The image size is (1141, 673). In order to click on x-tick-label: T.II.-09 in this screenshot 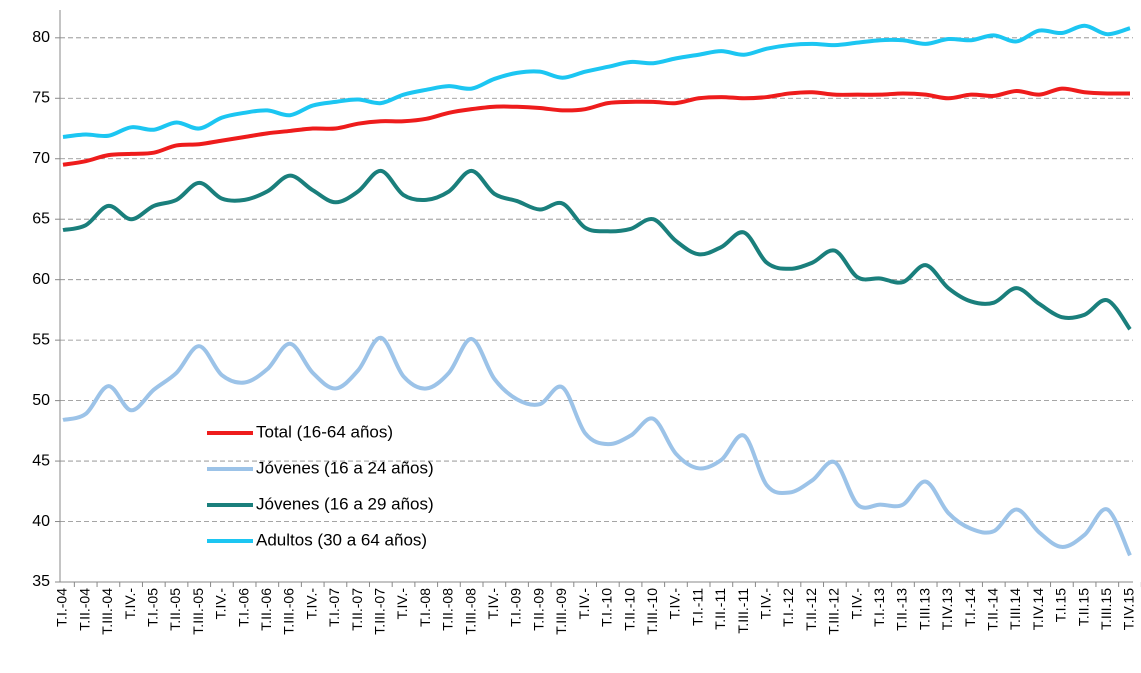, I will do `click(538, 609)`.